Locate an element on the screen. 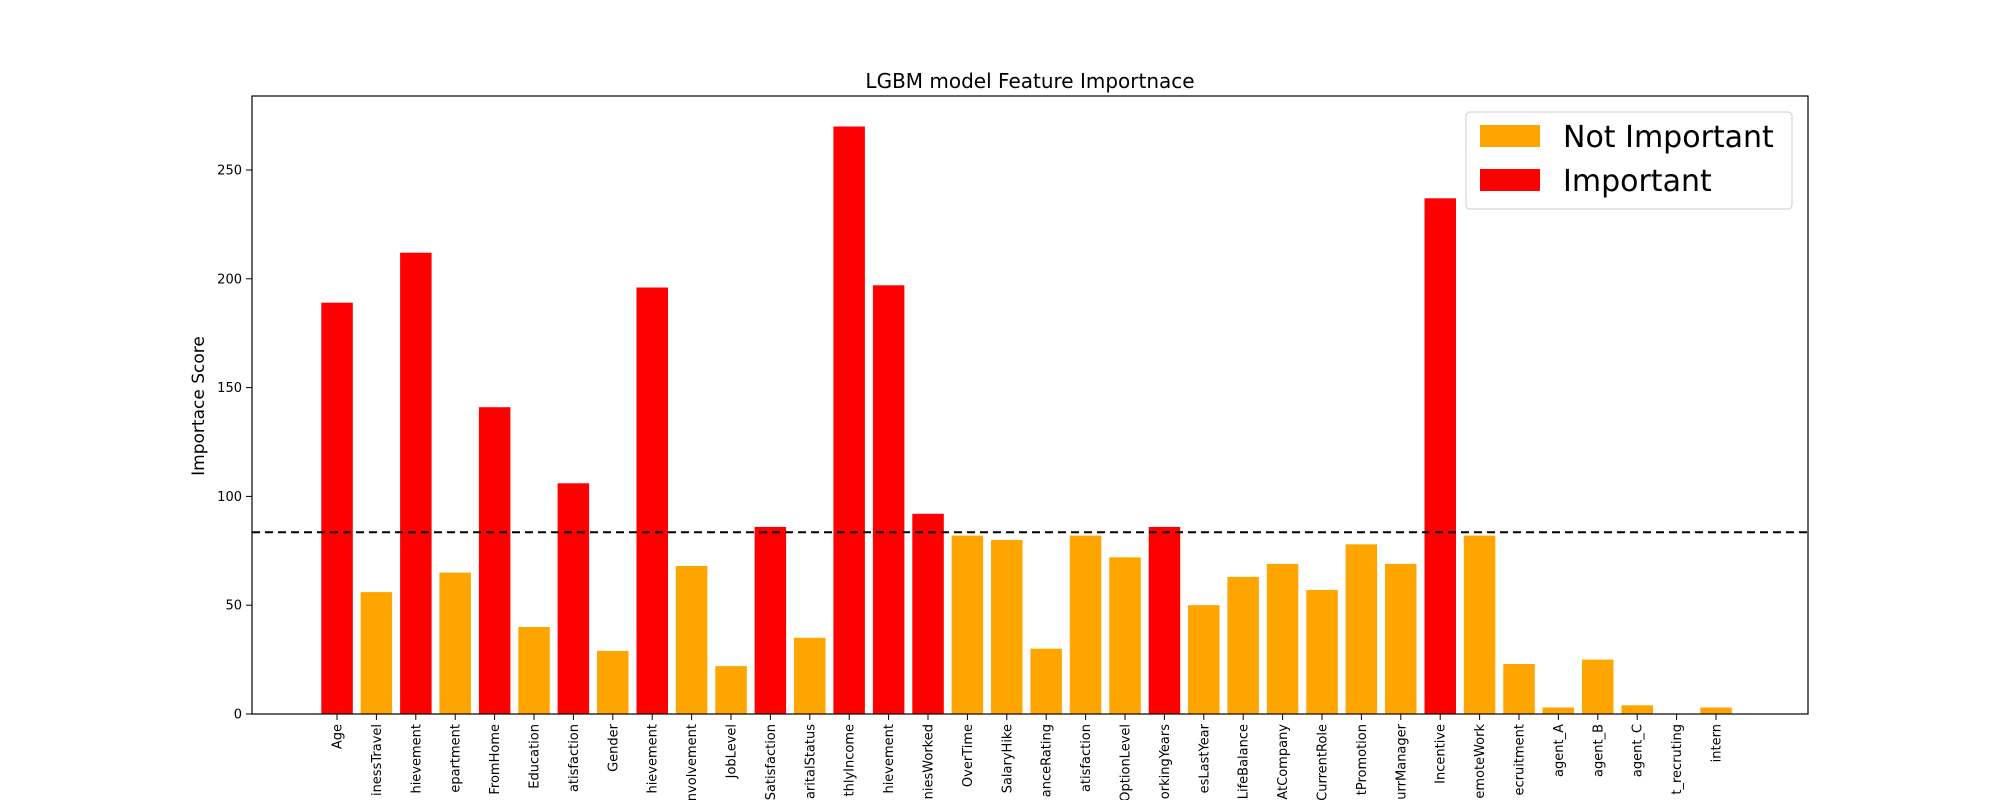 The width and height of the screenshot is (2000, 800). x-tick-label: SalaryHike is located at coordinates (1007, 758).